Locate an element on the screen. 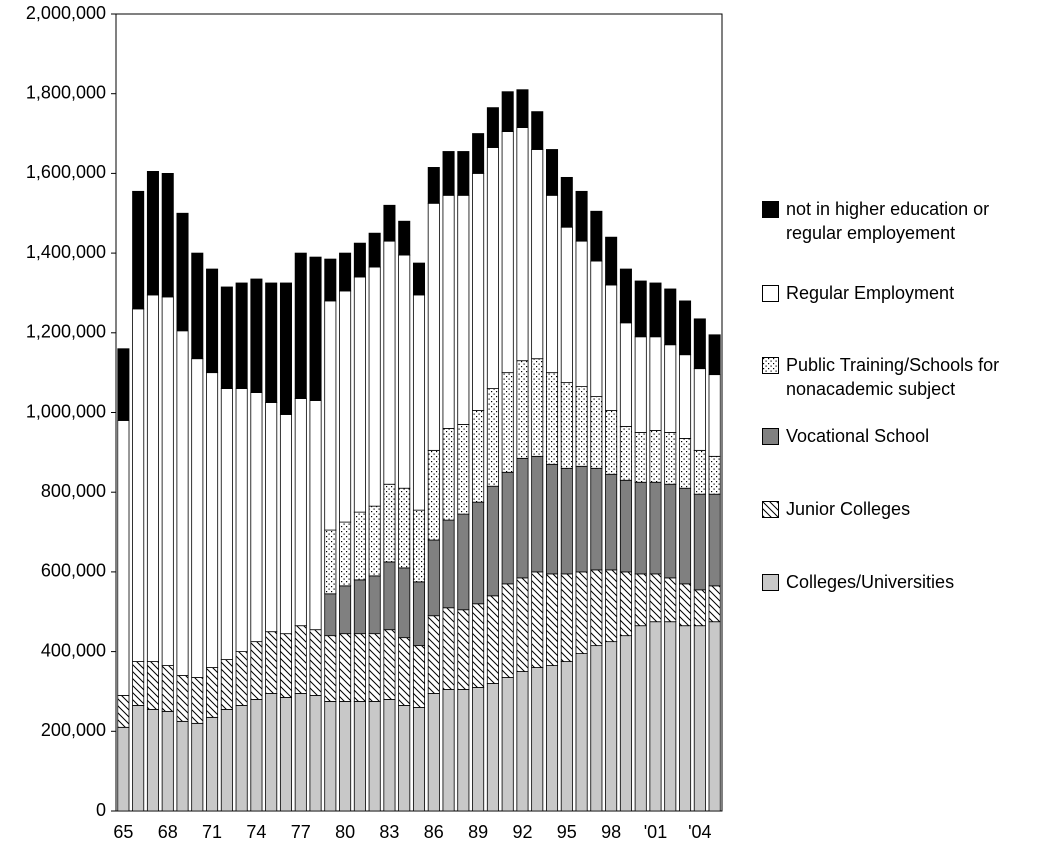 This screenshot has width=1048, height=849. x-tick-label: '04 is located at coordinates (699, 832).